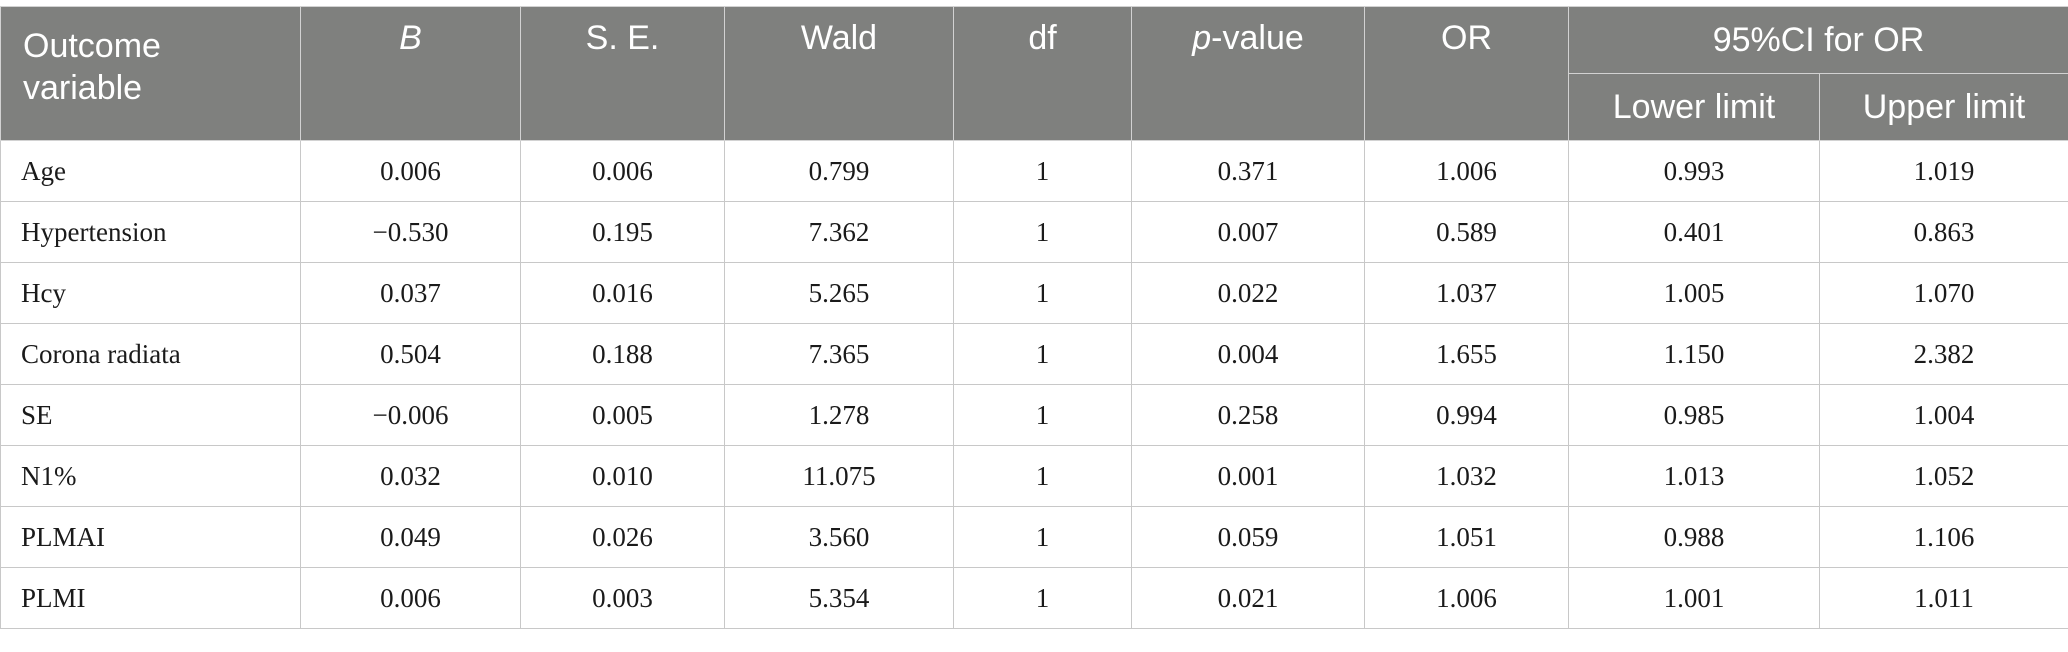 The height and width of the screenshot is (652, 2068). What do you see at coordinates (1943, 107) in the screenshot?
I see `header-upper-limit: Upper limit` at bounding box center [1943, 107].